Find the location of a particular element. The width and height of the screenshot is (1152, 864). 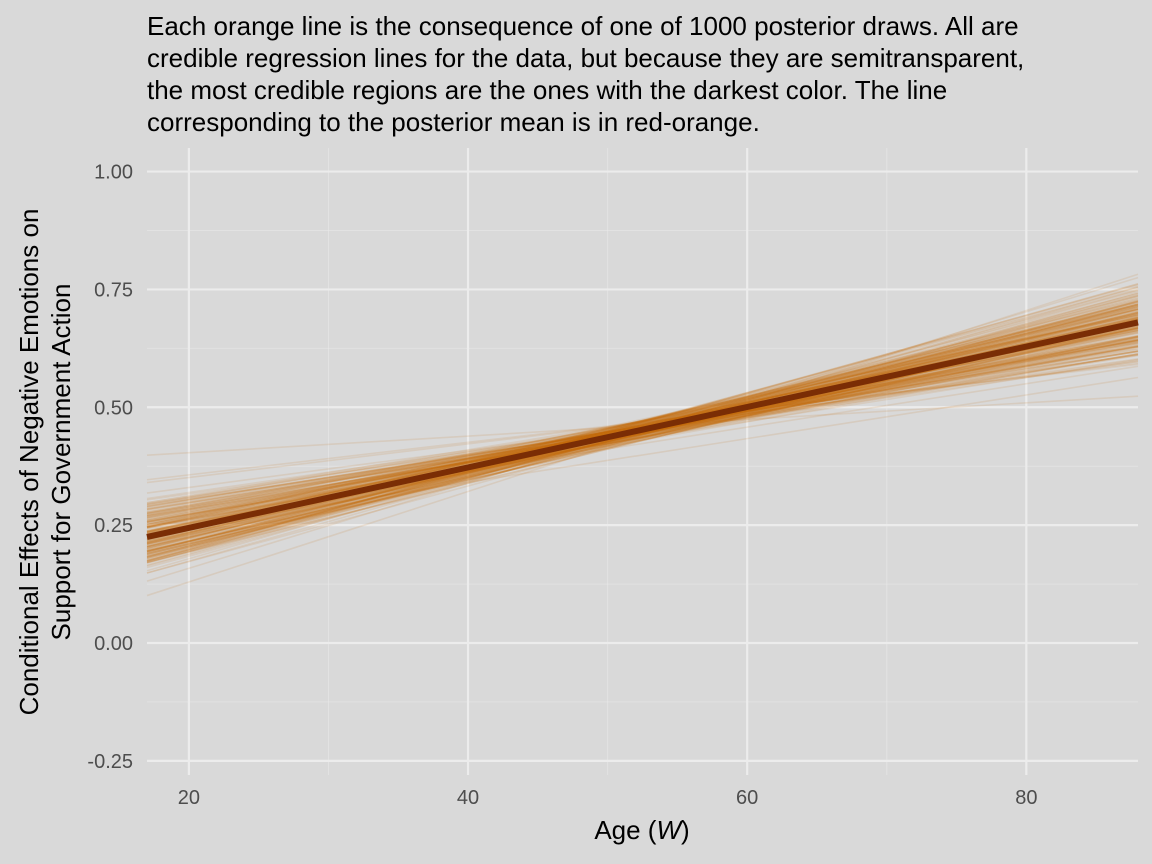

x-tick-label: 80 is located at coordinates (1026, 798).